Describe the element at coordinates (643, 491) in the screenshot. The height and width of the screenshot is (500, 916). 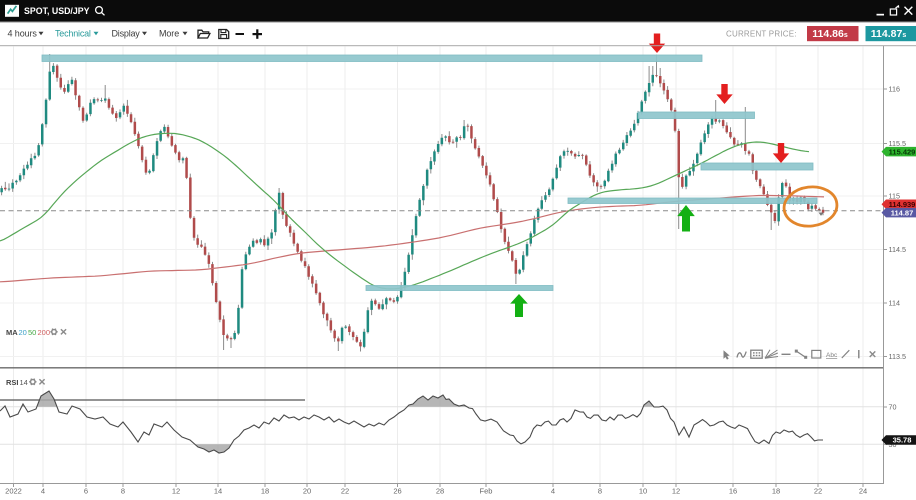
I see `svg-text: 10` at that location.